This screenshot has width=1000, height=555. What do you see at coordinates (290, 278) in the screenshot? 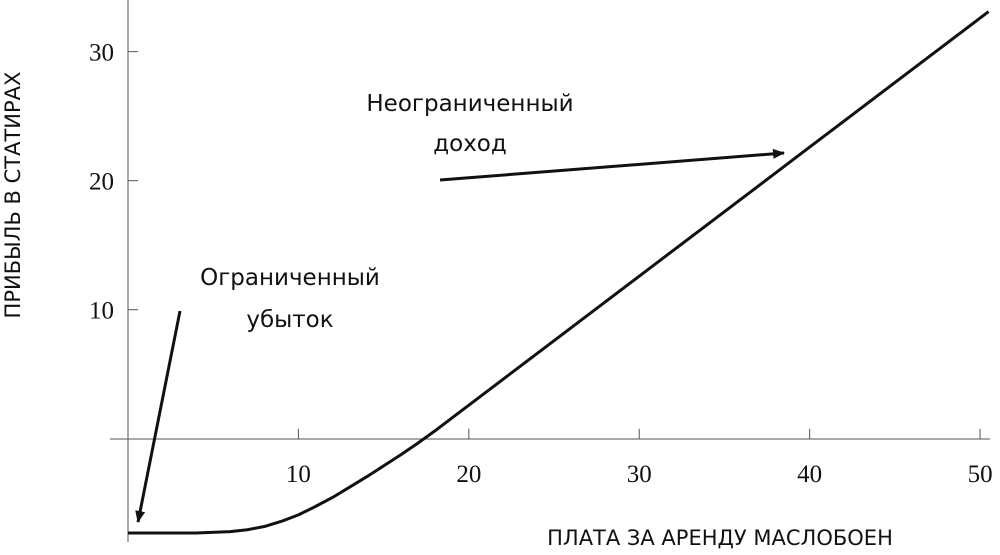
I see `annotation: Ограниченный` at bounding box center [290, 278].